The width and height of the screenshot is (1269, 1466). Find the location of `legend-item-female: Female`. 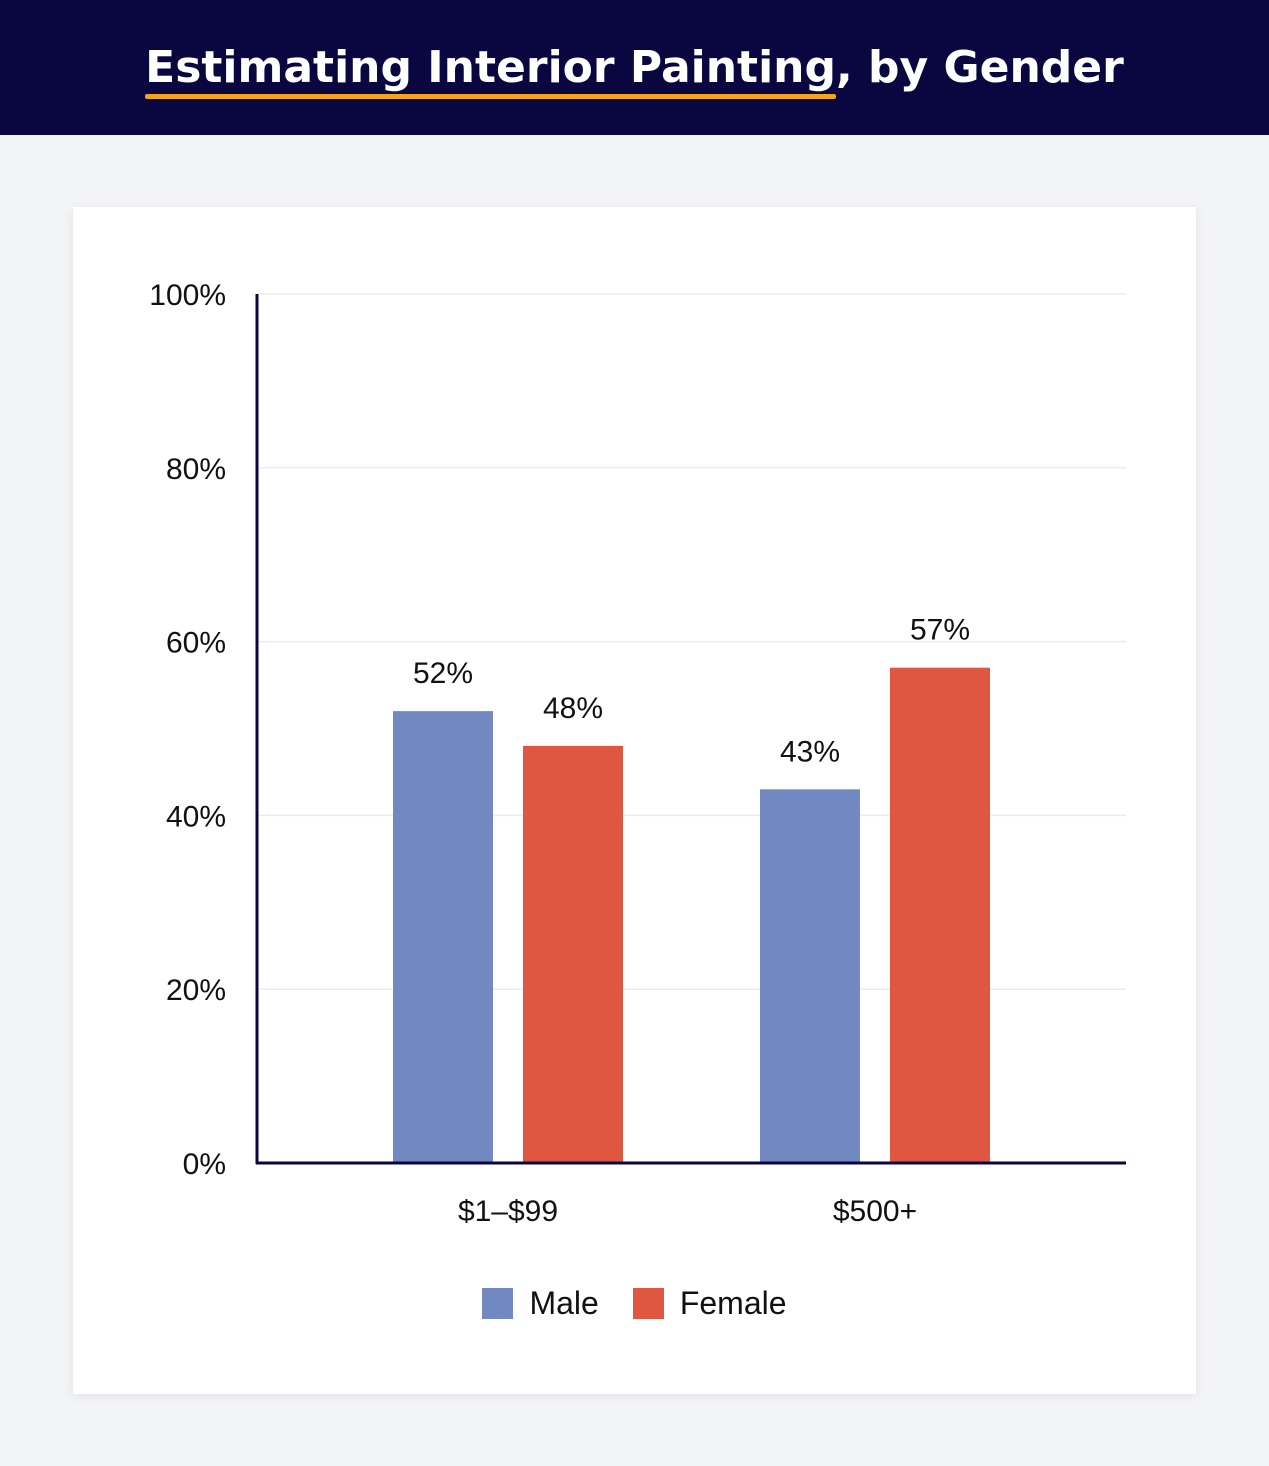

legend-item-female: Female is located at coordinates (709, 1303).